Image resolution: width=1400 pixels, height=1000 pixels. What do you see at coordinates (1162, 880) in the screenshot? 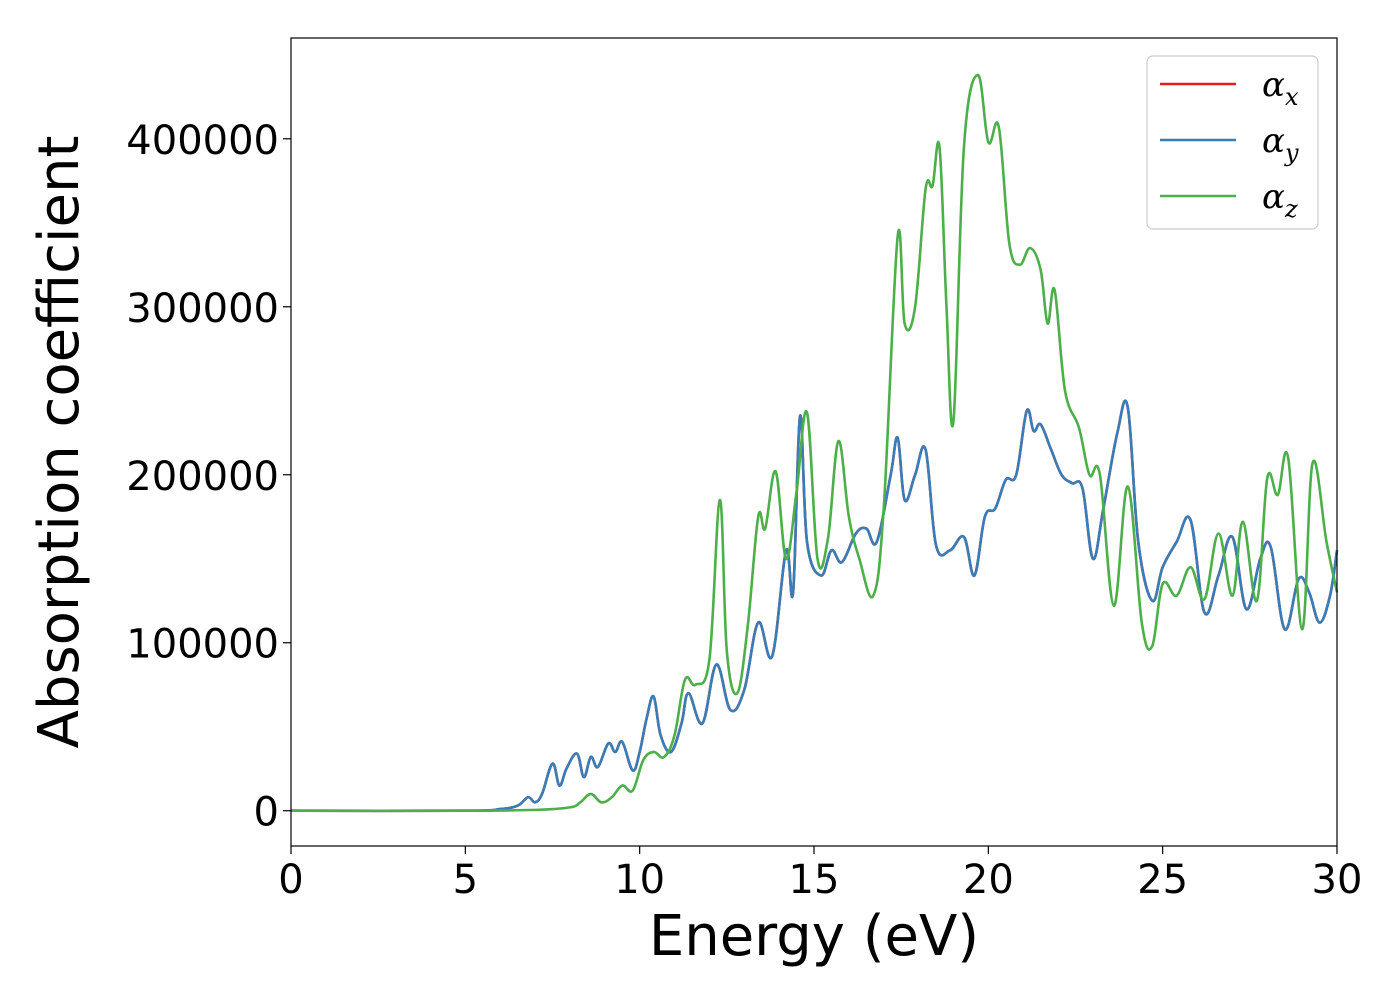
I see `x-tick-label: 25` at bounding box center [1162, 880].